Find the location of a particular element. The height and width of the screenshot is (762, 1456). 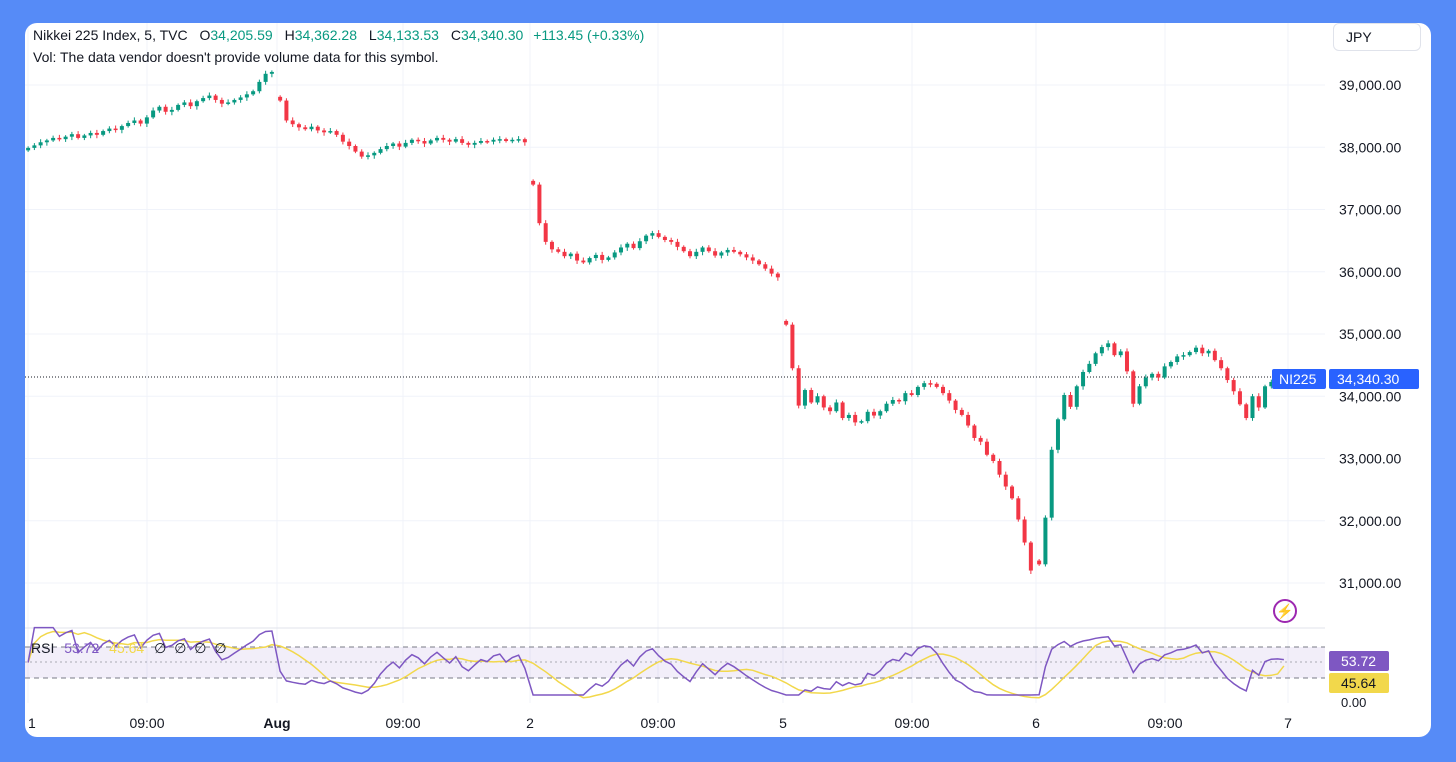

close-key: C is located at coordinates (455, 35).